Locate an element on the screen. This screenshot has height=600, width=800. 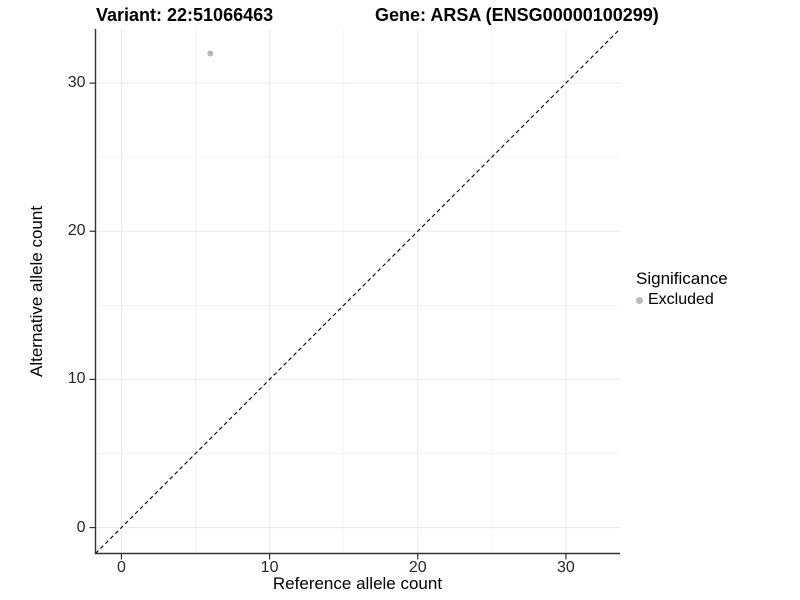
gene-title: Gene: ARSA (ENSG00000100299) is located at coordinates (517, 15).